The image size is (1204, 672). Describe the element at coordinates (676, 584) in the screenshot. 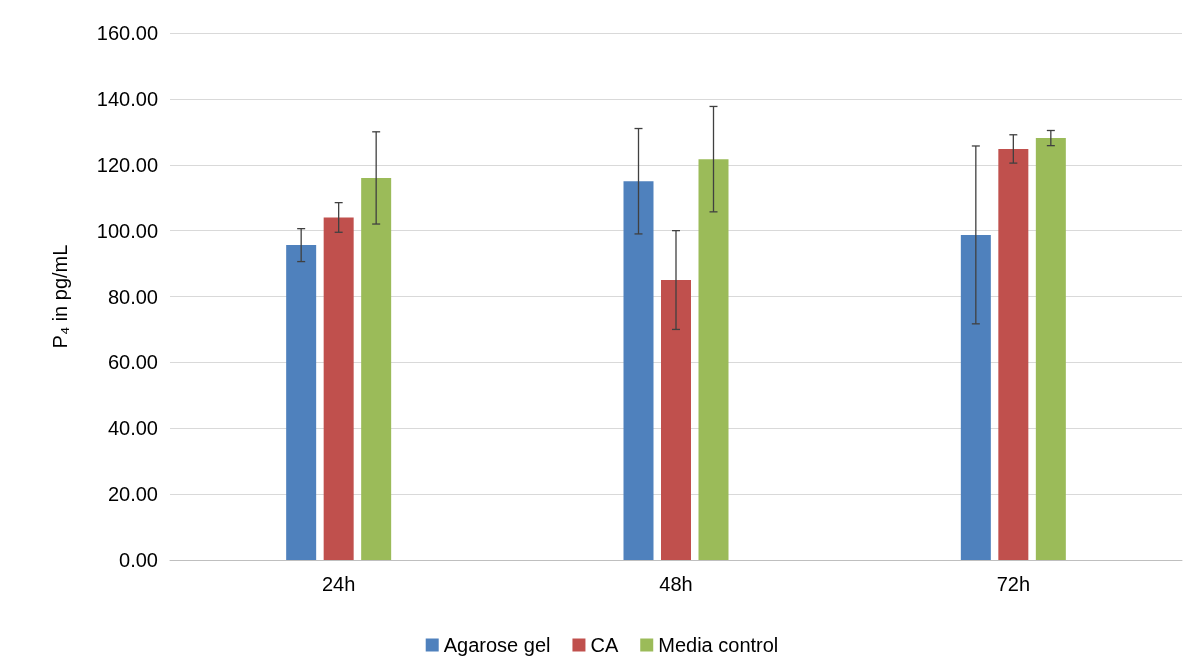

I see `x-tick-label: 48h` at that location.